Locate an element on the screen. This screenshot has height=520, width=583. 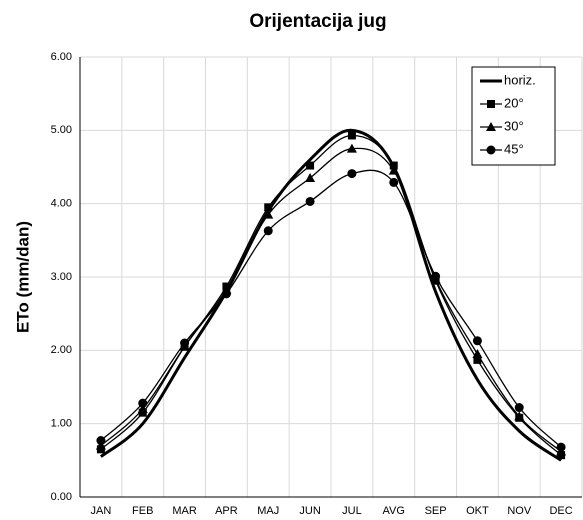
legend-box is located at coordinates (513, 116).